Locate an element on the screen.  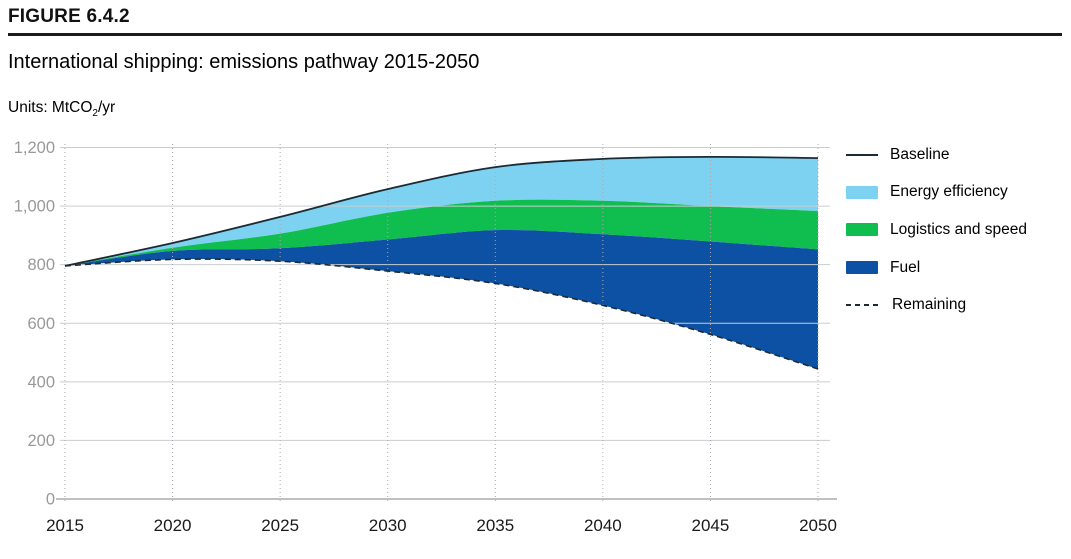
remaining-line is located at coordinates (441, 314).